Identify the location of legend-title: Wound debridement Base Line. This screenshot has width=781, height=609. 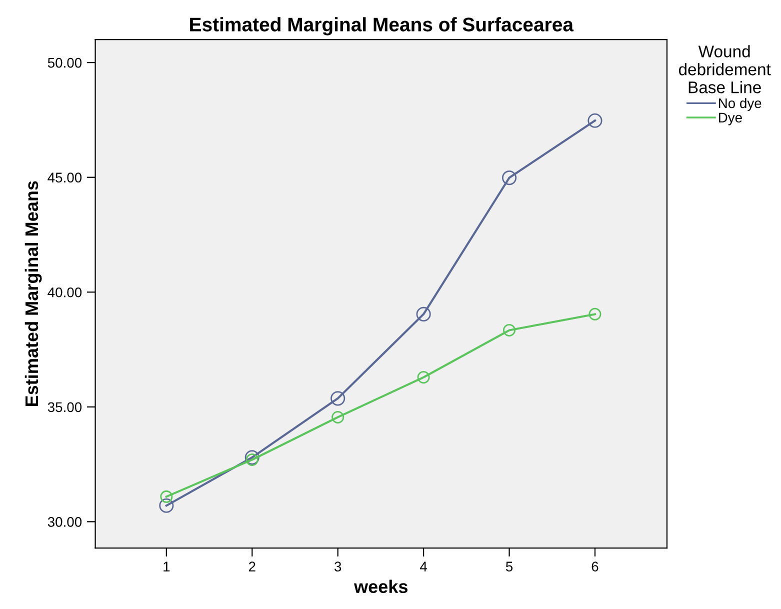
(724, 69).